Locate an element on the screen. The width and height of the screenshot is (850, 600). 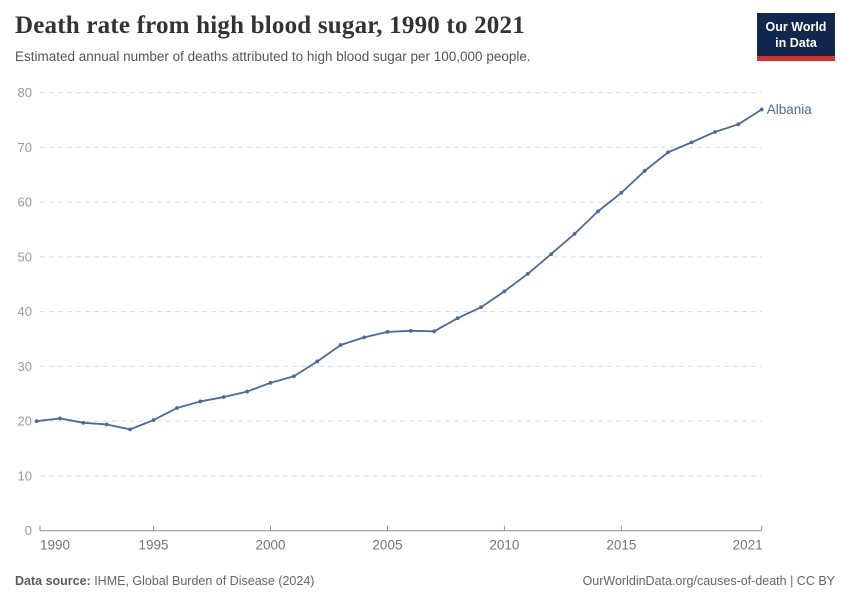
x-tick-label: 2000 is located at coordinates (270, 545).